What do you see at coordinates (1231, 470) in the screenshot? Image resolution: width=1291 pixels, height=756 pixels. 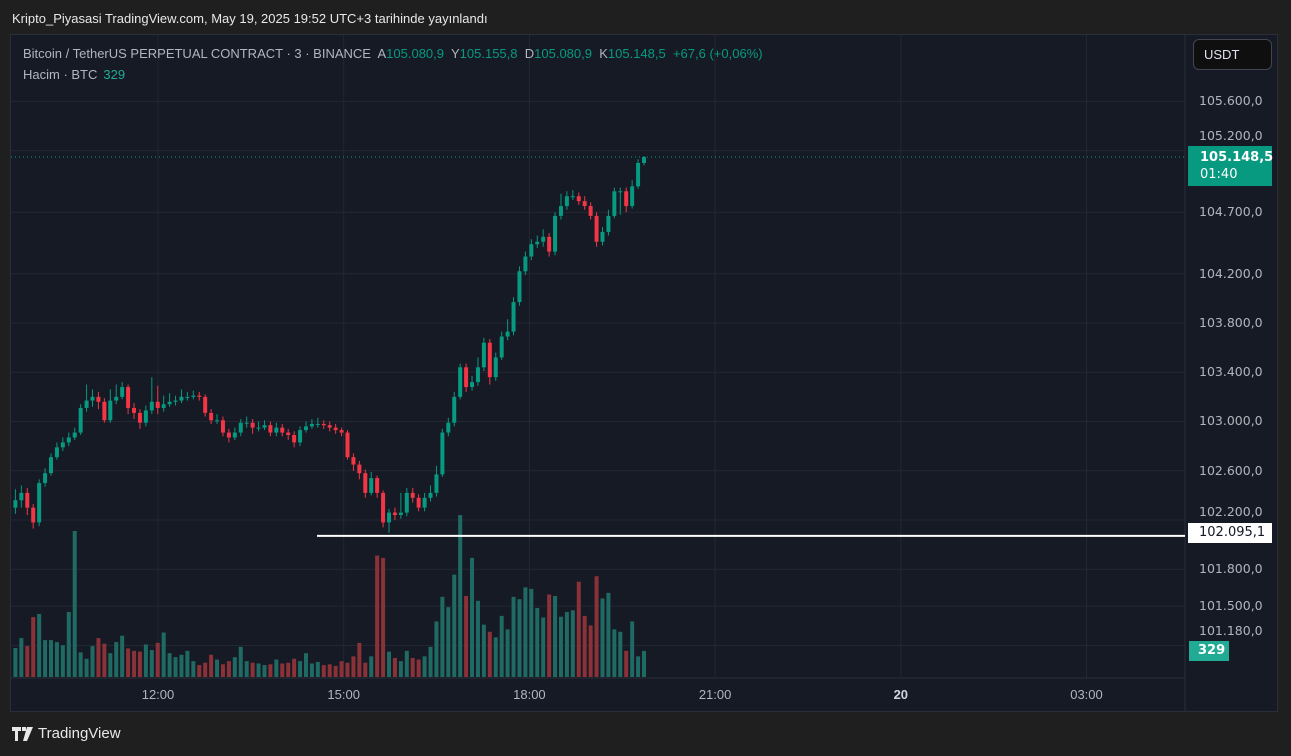 I see `price-tick-label: 102.600,0` at bounding box center [1231, 470].